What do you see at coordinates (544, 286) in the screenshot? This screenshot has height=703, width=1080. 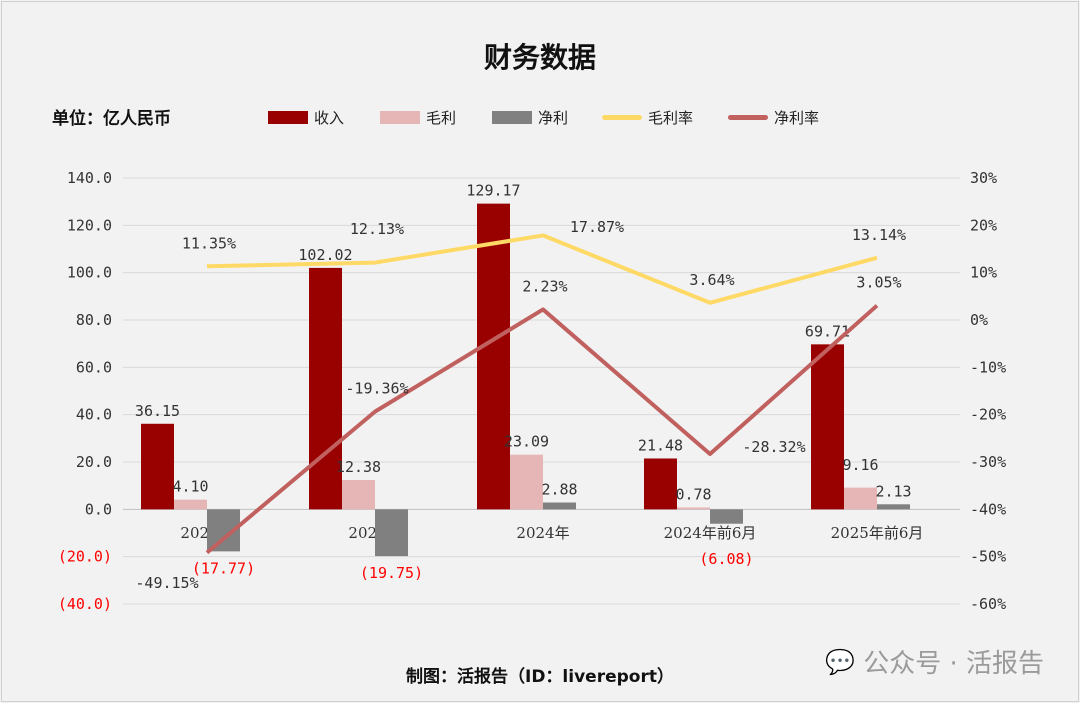 I see `line-data-label: 2.23%` at bounding box center [544, 286].